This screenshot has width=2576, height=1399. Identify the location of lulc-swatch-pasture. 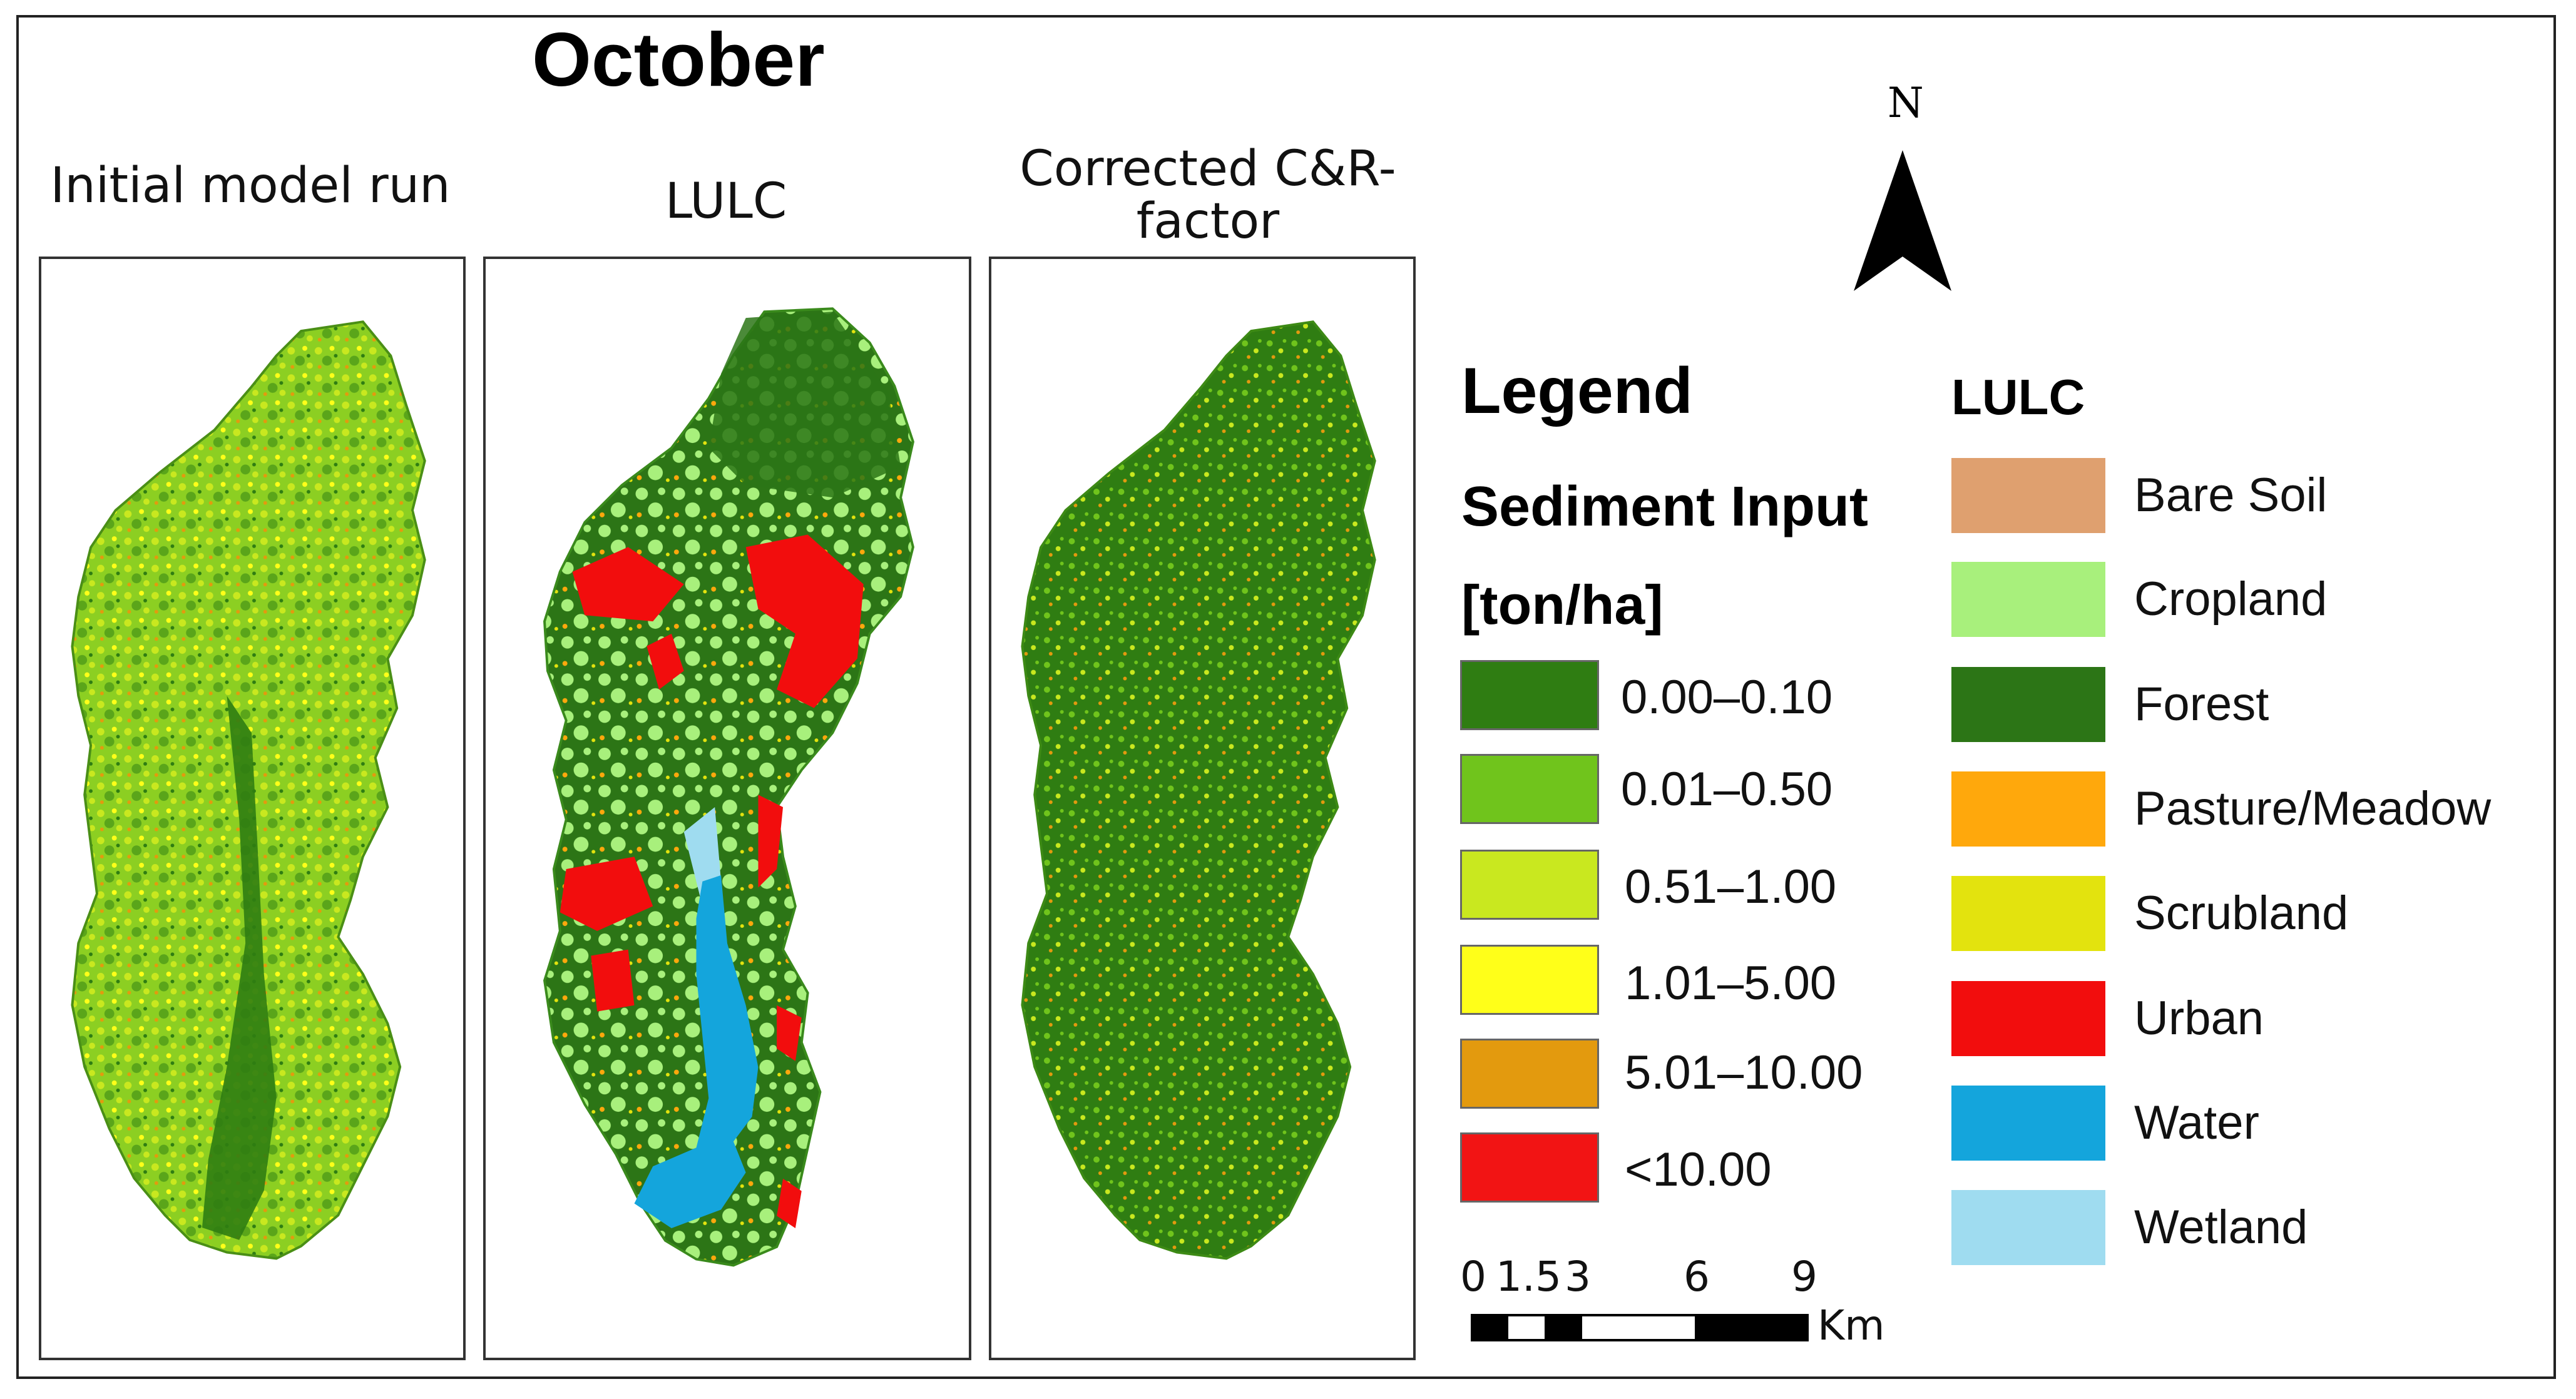
(2028, 809).